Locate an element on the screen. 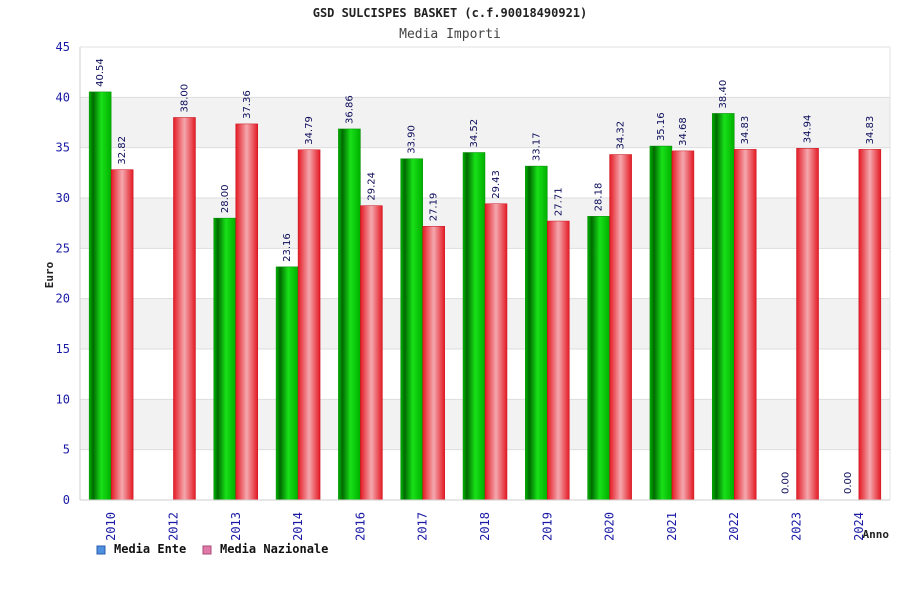 Image resolution: width=900 pixels, height=605 pixels. data-label-media-ente-2023: 0.00 is located at coordinates (786, 483).